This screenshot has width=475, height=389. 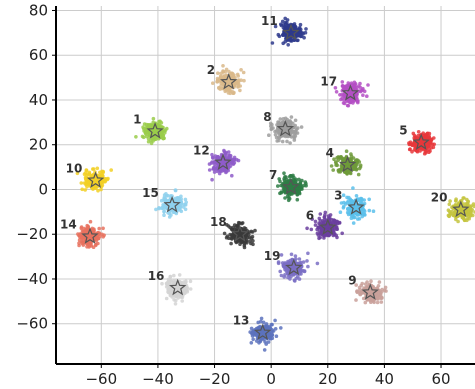 What do you see at coordinates (218, 222) in the screenshot?
I see `cluster-label: 18` at bounding box center [218, 222].